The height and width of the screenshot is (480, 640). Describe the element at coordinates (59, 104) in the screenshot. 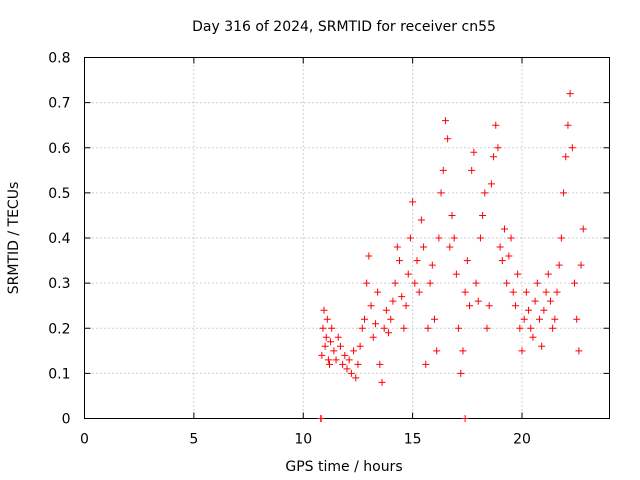

I see `y-tick-label: 0.7` at that location.